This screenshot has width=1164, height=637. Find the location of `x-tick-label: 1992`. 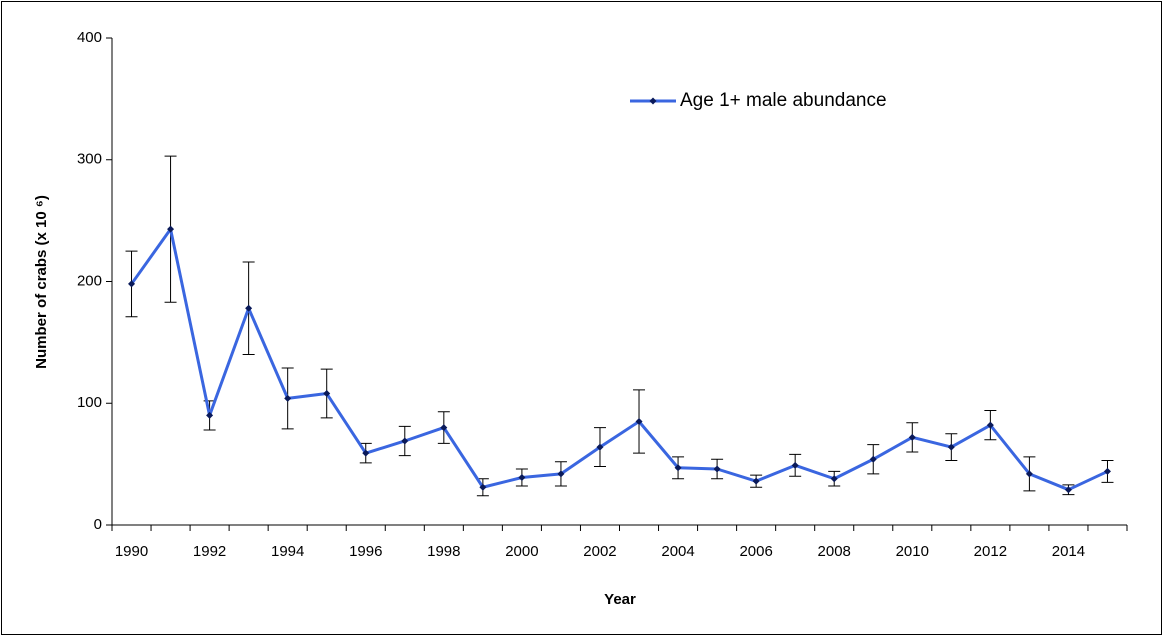

x-tick-label: 1992 is located at coordinates (209, 551).